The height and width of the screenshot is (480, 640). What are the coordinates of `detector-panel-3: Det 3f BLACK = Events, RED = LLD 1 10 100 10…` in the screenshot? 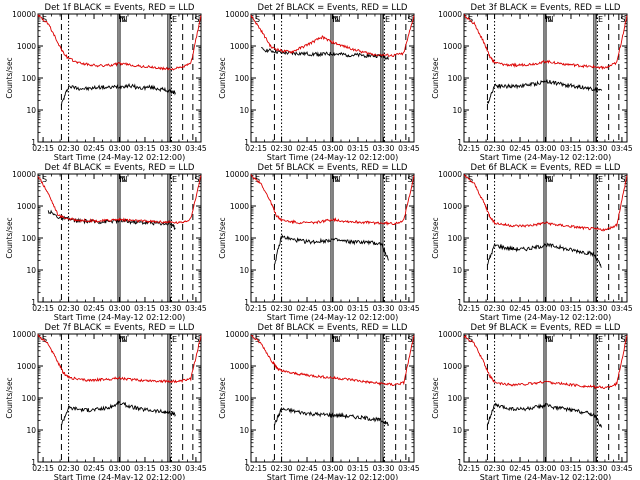 It's located at (532, 82).